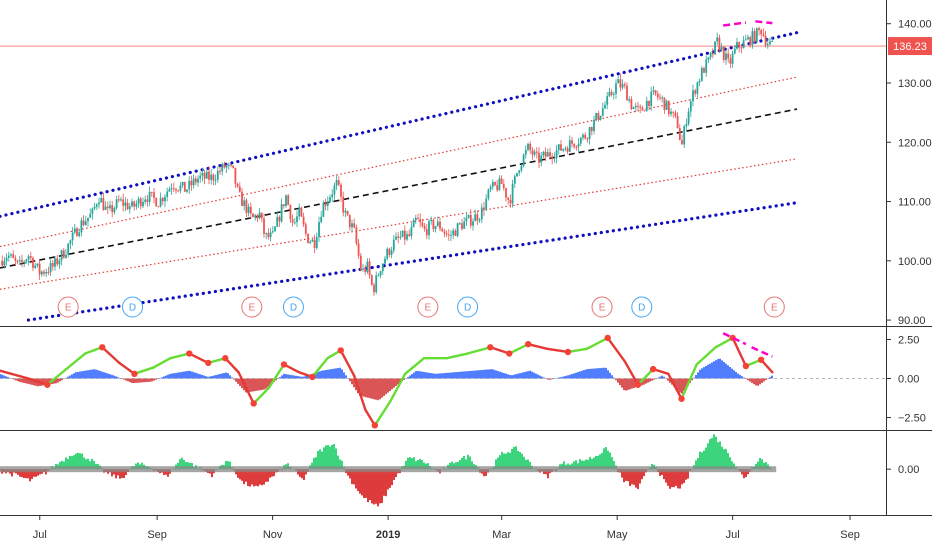  What do you see at coordinates (388, 470) in the screenshot?
I see `volume-oscillator-panel` at bounding box center [388, 470].